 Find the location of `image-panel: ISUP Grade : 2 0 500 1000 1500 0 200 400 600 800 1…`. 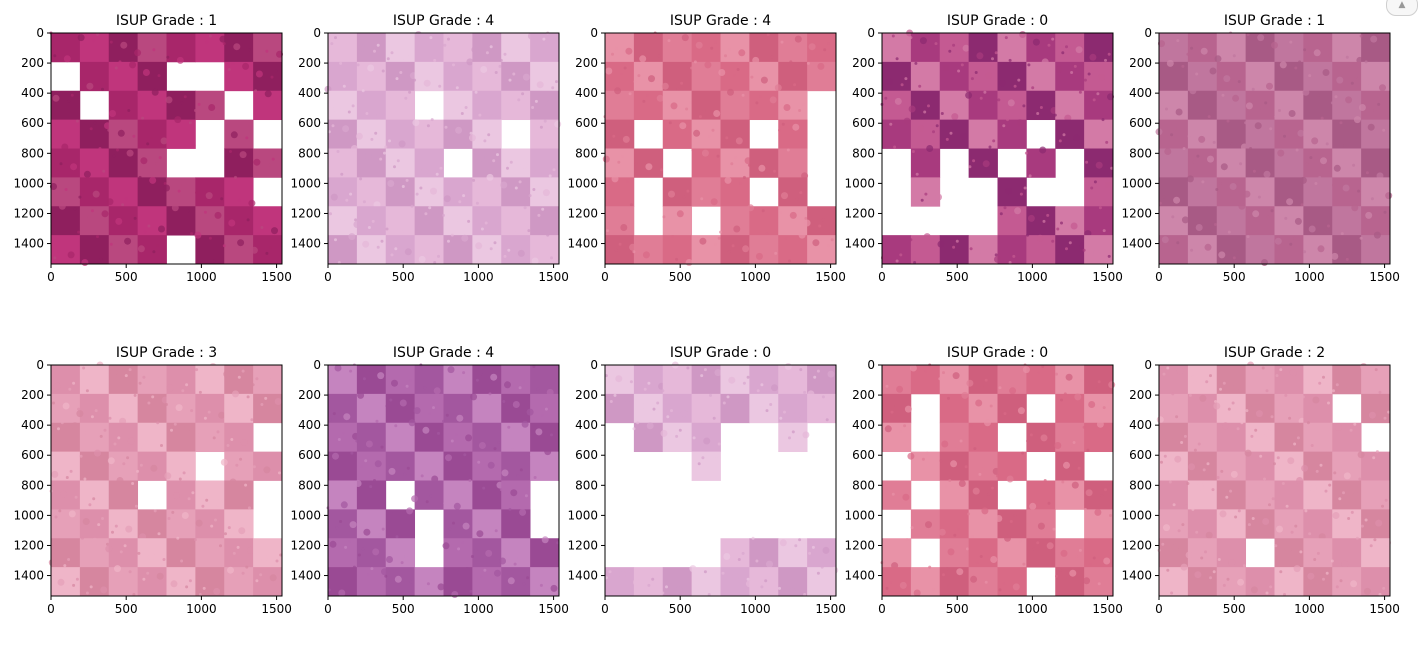

image-panel: ISUP Grade : 2 0 500 1000 1500 0 200 400 600 800 1… is located at coordinates (1260, 480).